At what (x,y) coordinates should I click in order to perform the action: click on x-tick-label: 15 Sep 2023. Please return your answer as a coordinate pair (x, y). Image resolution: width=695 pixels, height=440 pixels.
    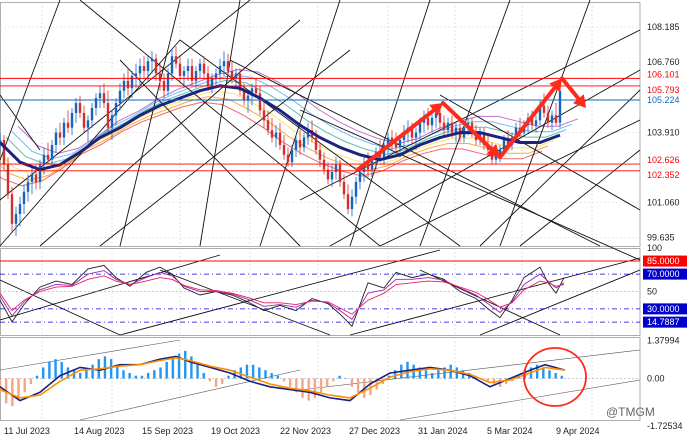
    Looking at the image, I should click on (167, 431).